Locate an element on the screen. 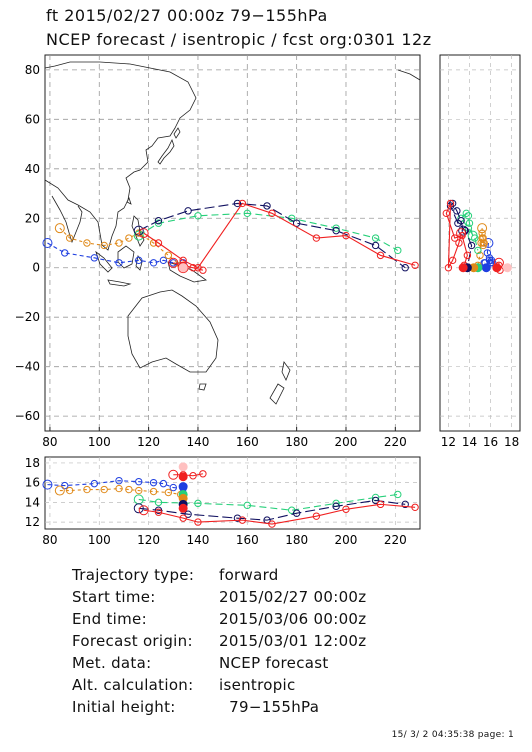  map-y-tick-label: 0 is located at coordinates (36, 268).